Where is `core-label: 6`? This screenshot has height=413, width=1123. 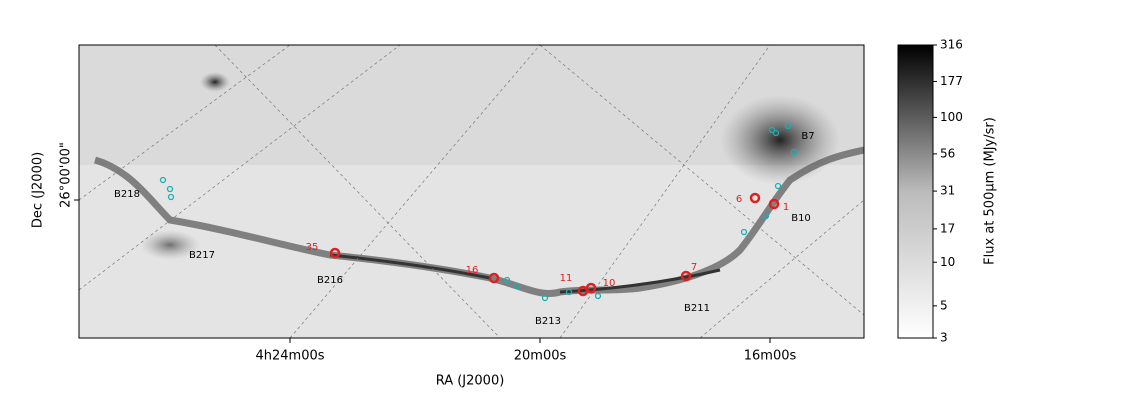
core-label: 6 is located at coordinates (739, 199).